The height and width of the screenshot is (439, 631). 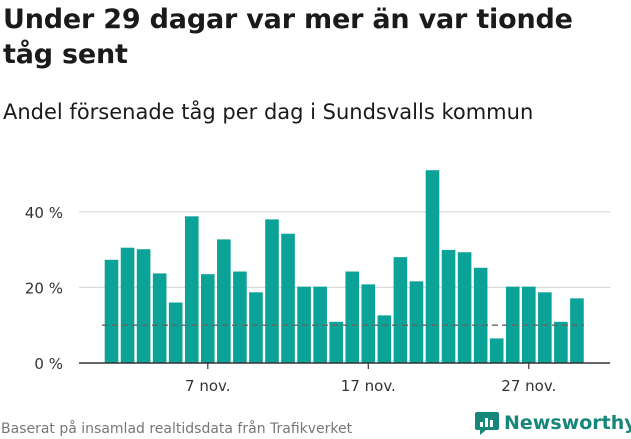 I want to click on y-tick-label: 40 %, so click(x=44, y=213).